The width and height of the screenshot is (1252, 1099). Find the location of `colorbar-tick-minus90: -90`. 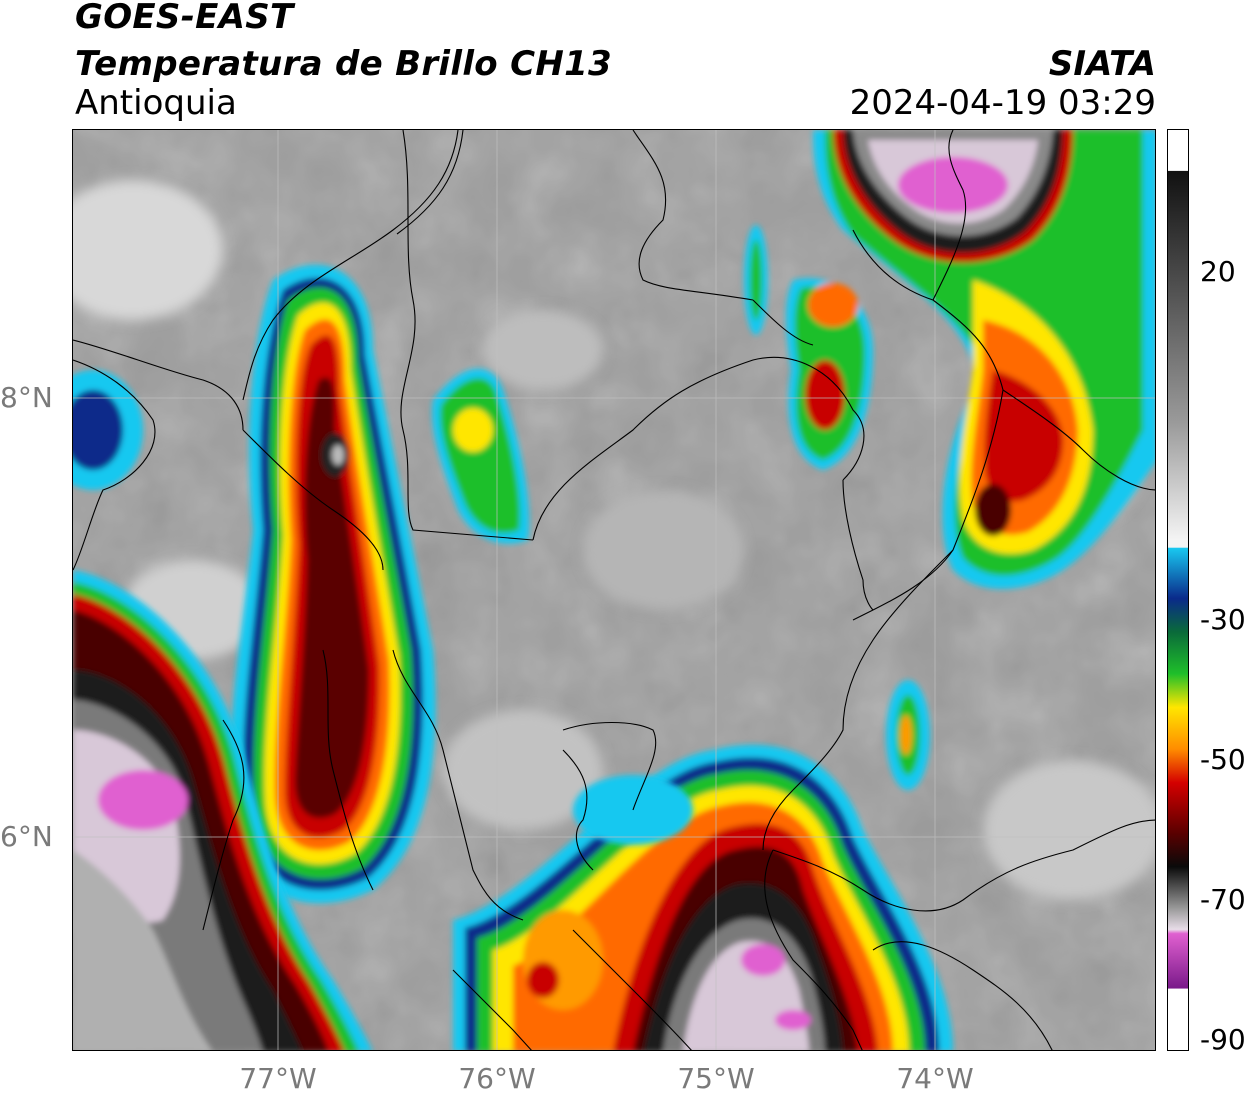

colorbar-tick-minus90: -90 is located at coordinates (1223, 1039).